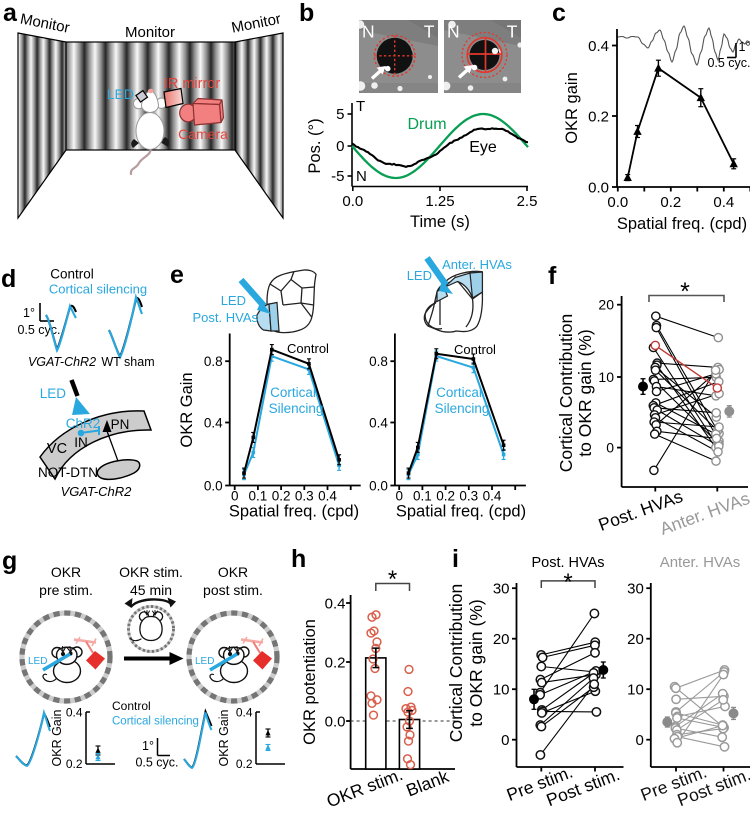 This screenshot has height=814, width=750. What do you see at coordinates (462, 408) in the screenshot?
I see `svg-text: Silencing` at bounding box center [462, 408].